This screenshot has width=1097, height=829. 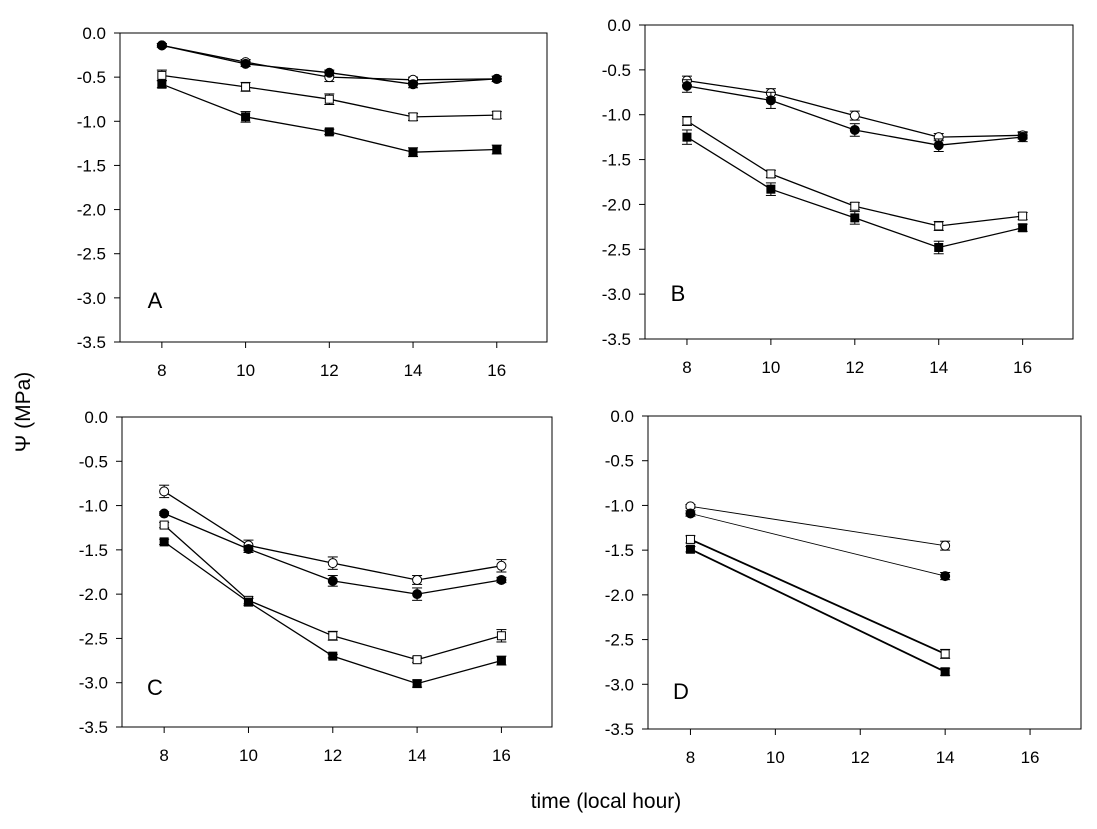 I want to click on y-axis-title: Ψ (MPa), so click(x=23, y=412).